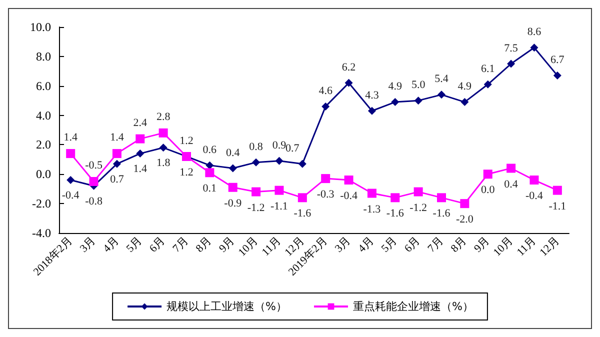 The height and width of the screenshot is (337, 600). Describe the element at coordinates (441, 79) in the screenshot. I see `data-label: 5.4` at that location.